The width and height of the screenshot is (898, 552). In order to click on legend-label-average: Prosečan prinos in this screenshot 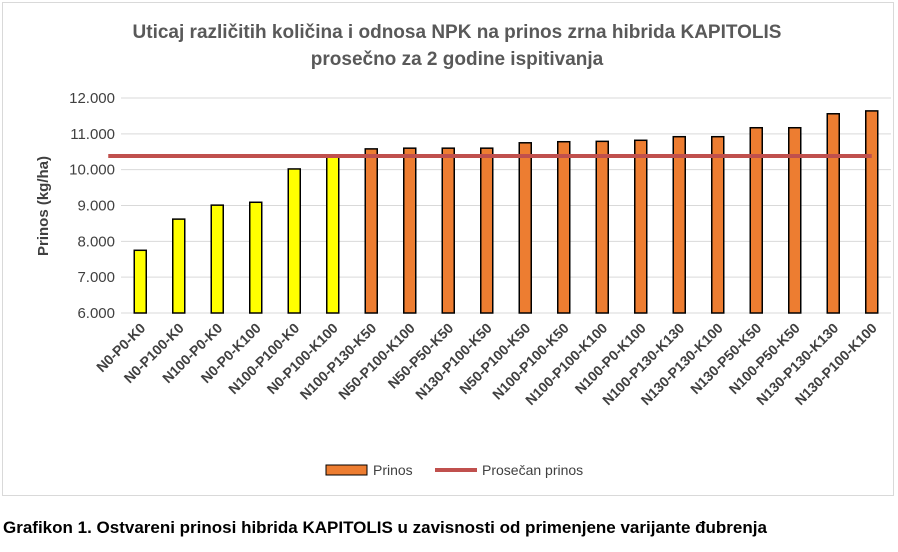, I will do `click(532, 470)`.